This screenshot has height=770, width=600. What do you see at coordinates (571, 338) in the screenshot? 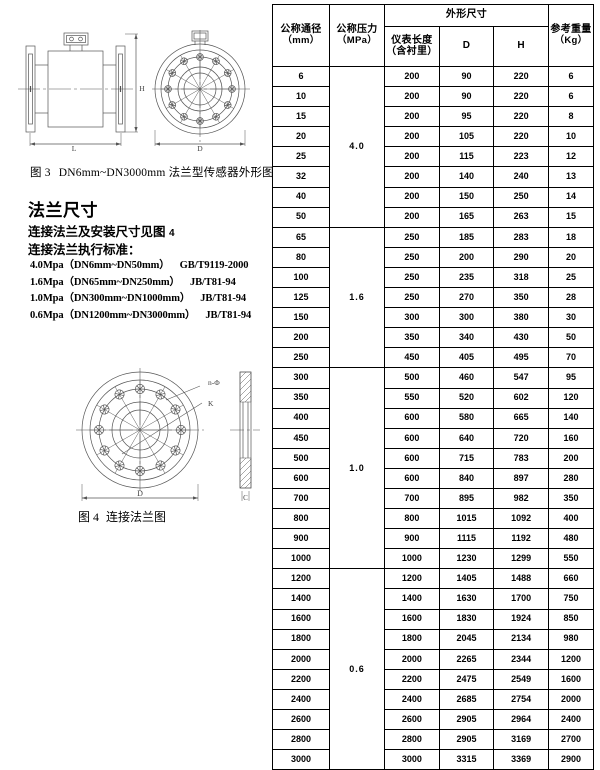
I see `cell-reference-weight: 50` at bounding box center [571, 338].